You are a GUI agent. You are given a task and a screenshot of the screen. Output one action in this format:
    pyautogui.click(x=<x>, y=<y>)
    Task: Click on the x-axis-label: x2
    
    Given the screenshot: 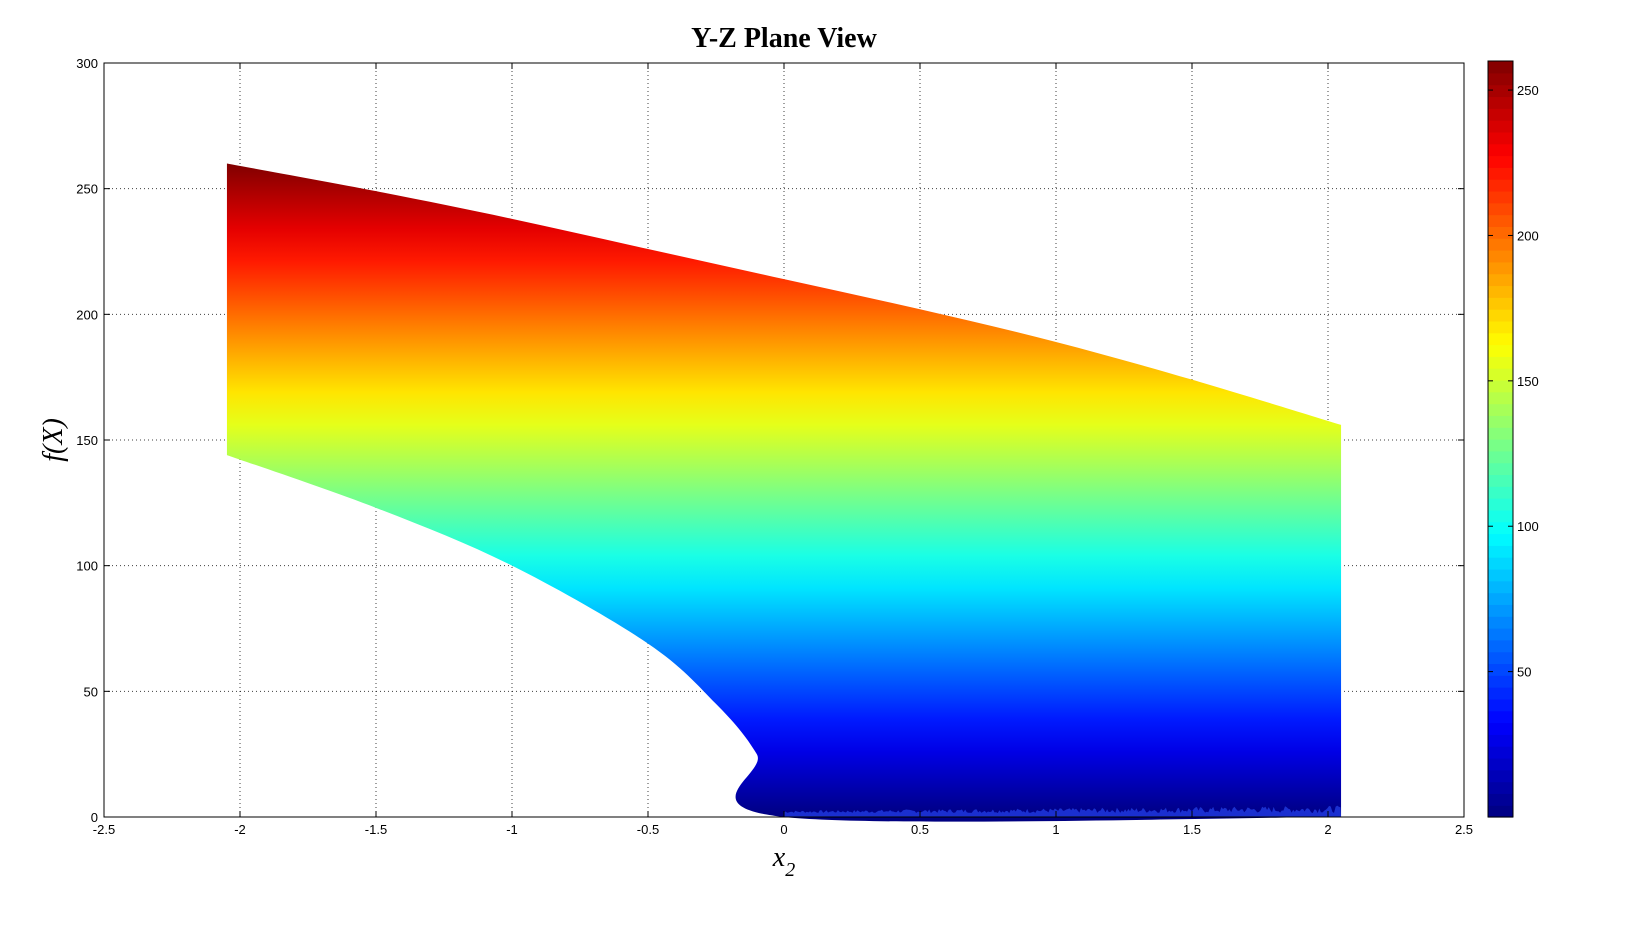 What is the action you would take?
    pyautogui.click(x=783, y=861)
    